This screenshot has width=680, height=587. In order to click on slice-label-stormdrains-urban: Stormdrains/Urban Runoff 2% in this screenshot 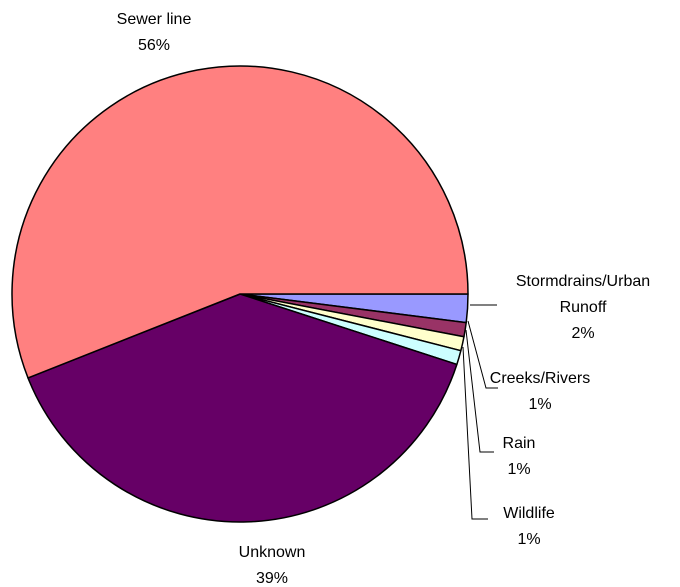, I will do `click(583, 307)`.